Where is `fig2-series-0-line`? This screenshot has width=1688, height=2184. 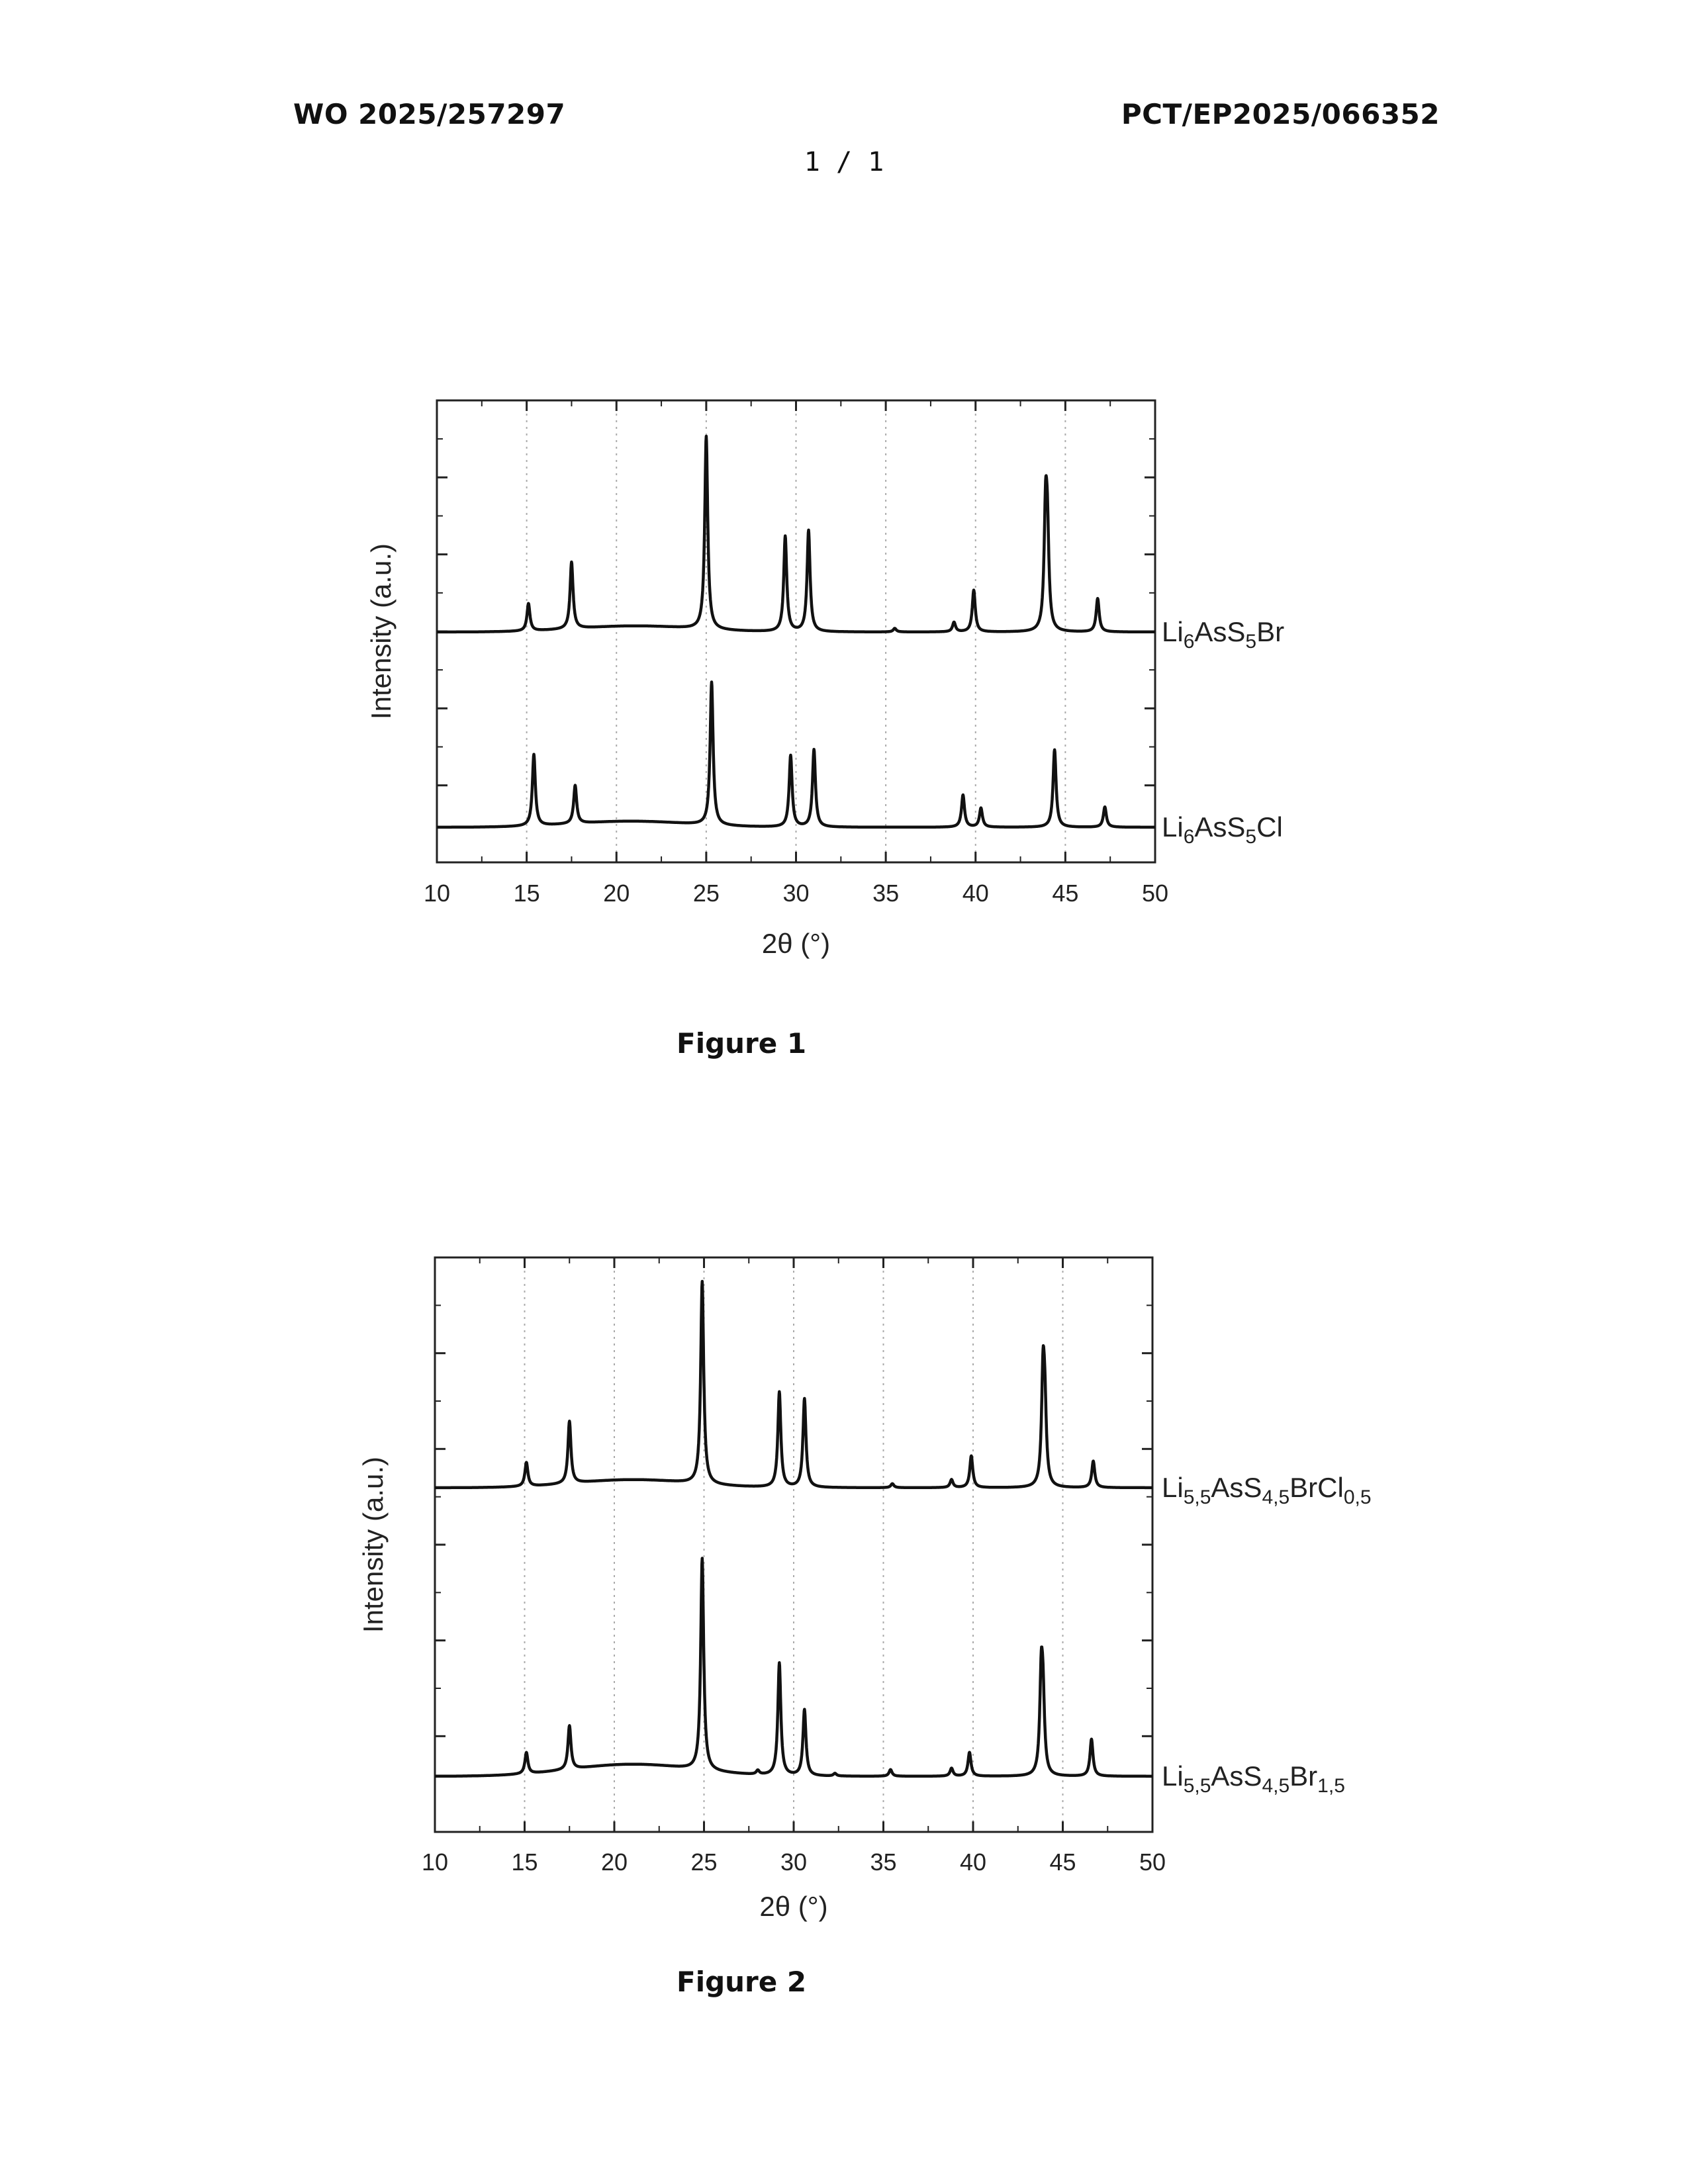 fig2-series-0-line is located at coordinates (794, 1385).